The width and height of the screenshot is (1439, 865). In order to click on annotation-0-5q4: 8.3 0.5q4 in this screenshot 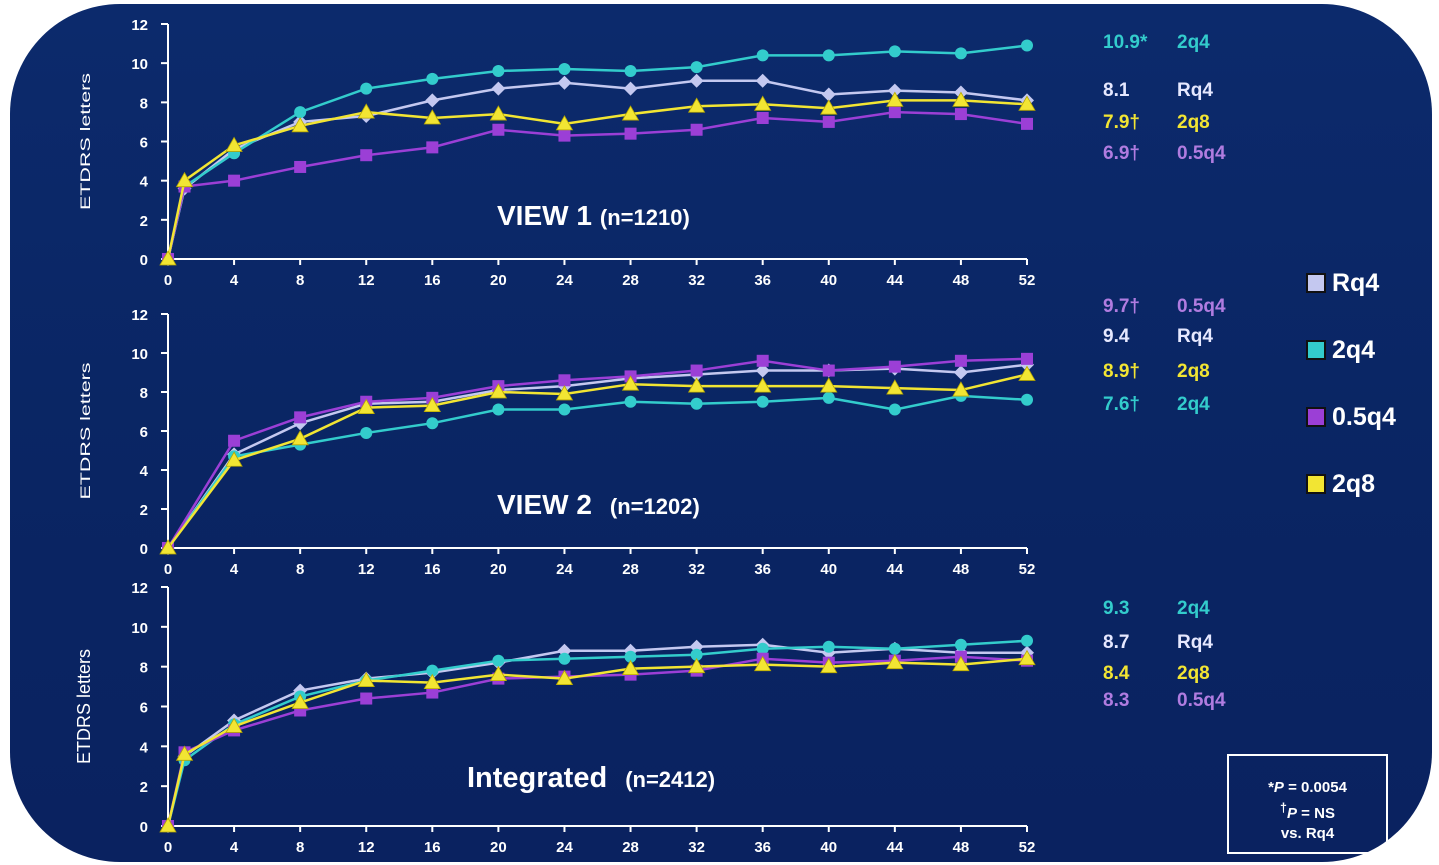, I will do `click(1164, 701)`.